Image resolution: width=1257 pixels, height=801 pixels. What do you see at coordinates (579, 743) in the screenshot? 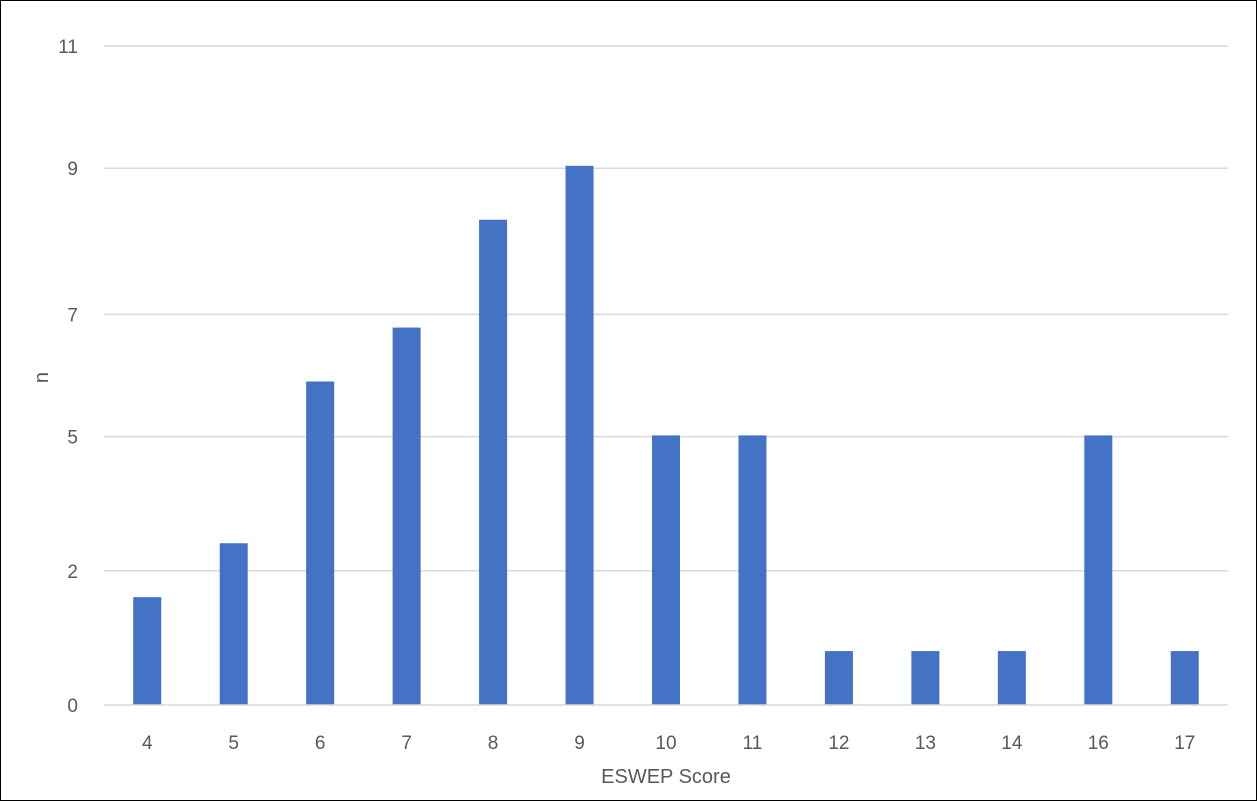
I see `x-tick-label: 9` at bounding box center [579, 743].